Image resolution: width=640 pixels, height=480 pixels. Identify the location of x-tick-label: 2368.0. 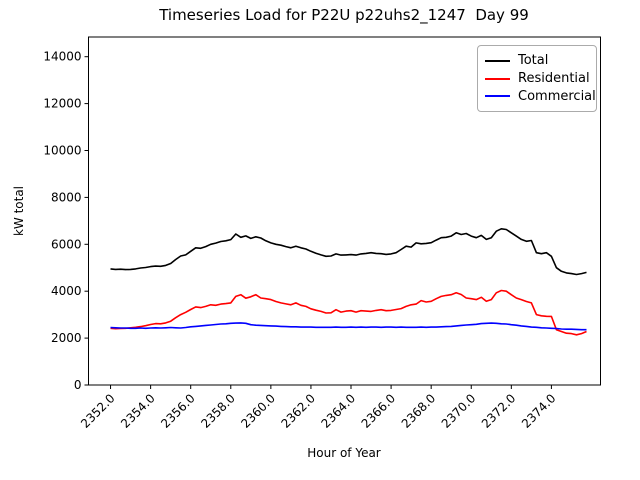
(419, 411).